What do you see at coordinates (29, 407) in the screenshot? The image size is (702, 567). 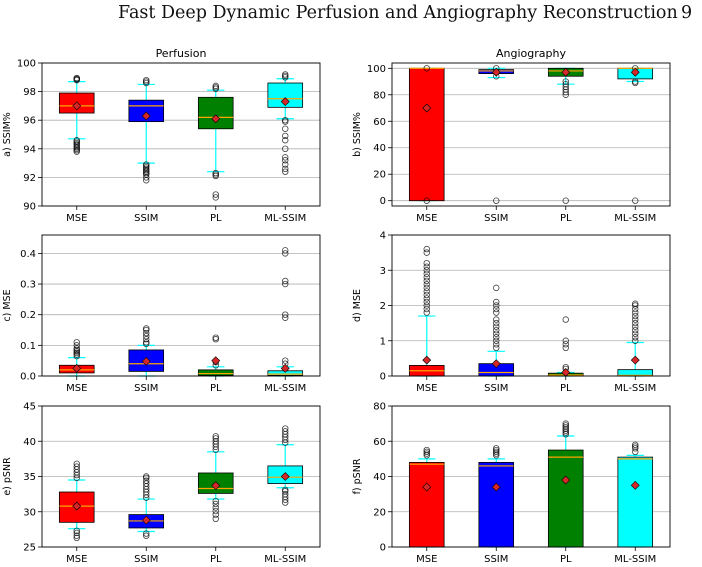 I see `y-tick-label: 45` at bounding box center [29, 407].